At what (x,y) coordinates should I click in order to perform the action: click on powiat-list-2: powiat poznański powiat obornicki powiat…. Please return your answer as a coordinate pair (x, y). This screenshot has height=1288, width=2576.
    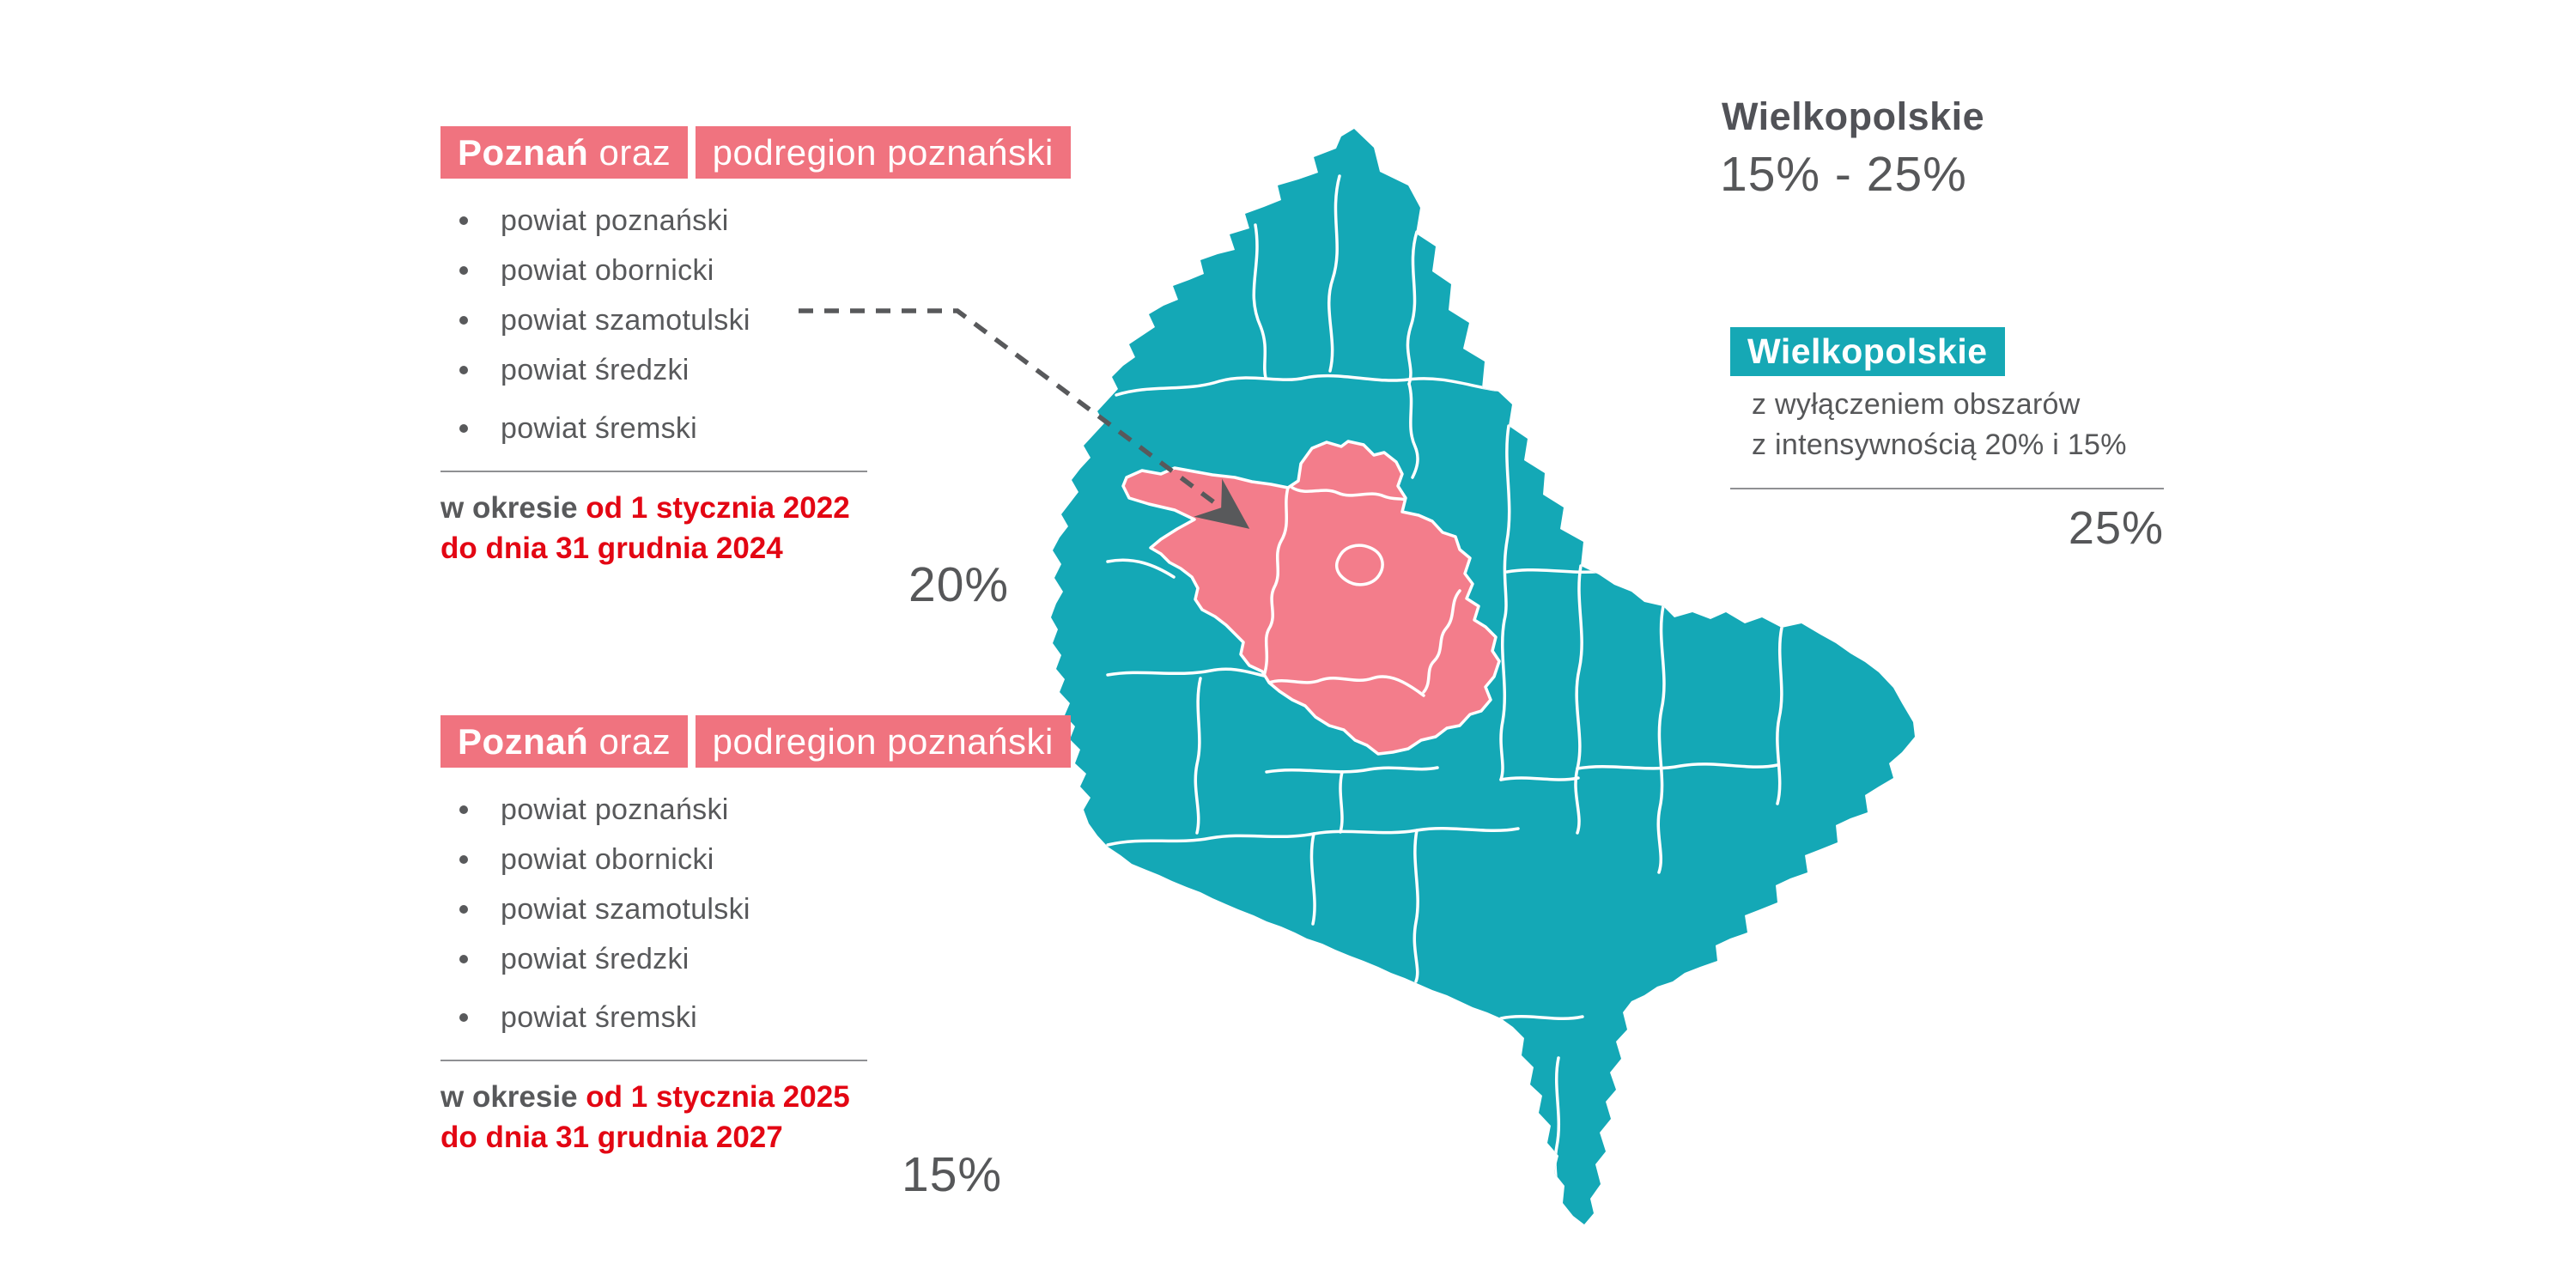
    Looking at the image, I should click on (761, 914).